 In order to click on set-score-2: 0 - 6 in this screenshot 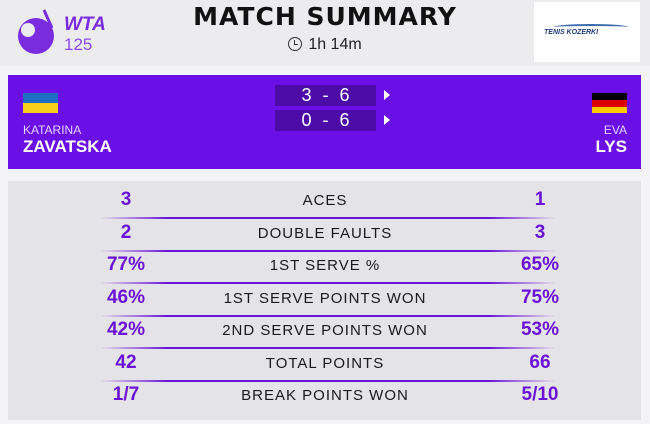, I will do `click(325, 120)`.